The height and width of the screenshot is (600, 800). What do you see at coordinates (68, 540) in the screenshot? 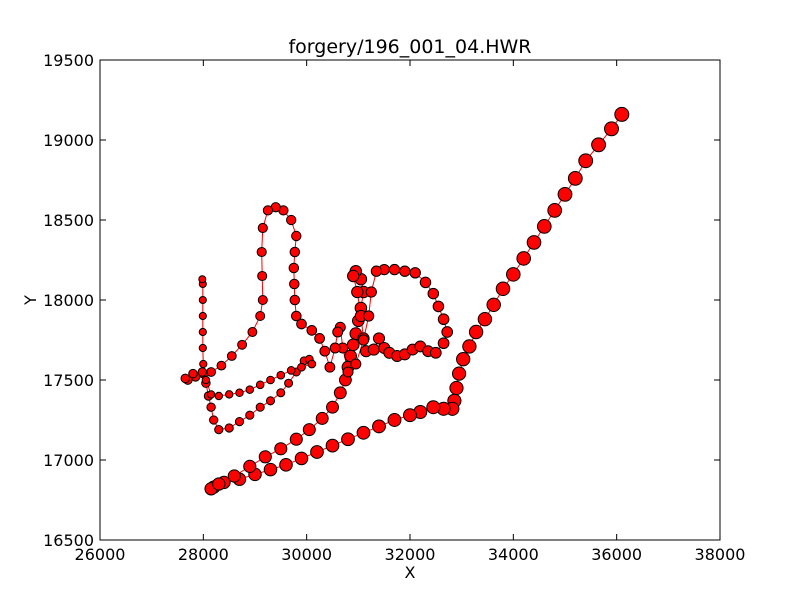
I see `y-tick-label: 16500` at bounding box center [68, 540].